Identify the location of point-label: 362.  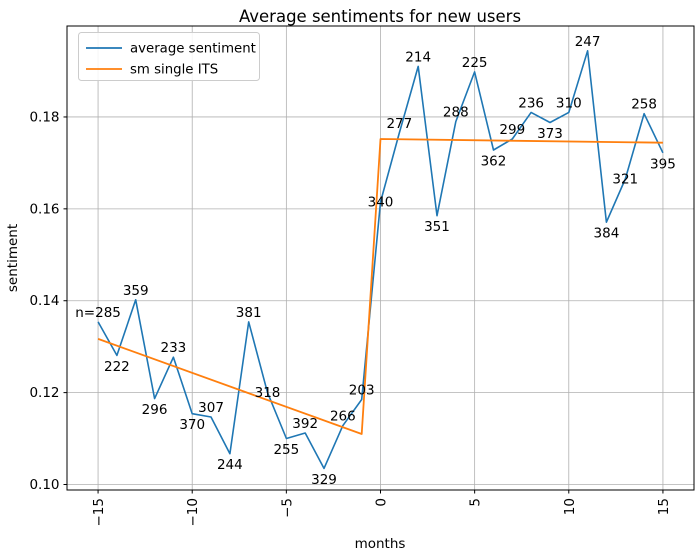
(494, 162).